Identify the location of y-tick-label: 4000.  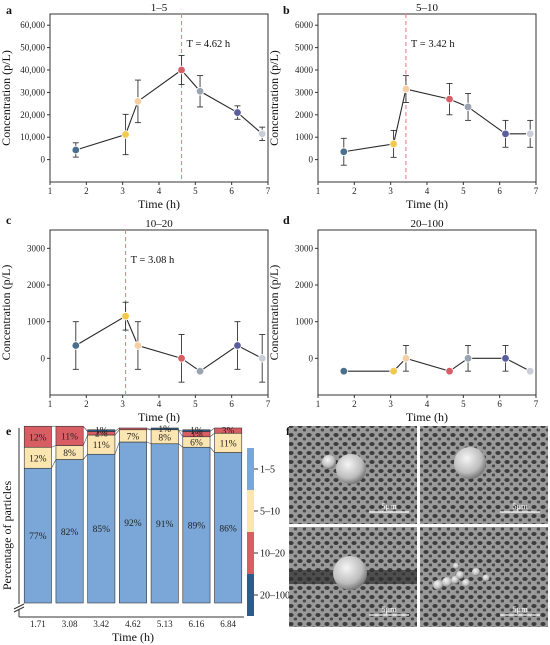
(304, 70).